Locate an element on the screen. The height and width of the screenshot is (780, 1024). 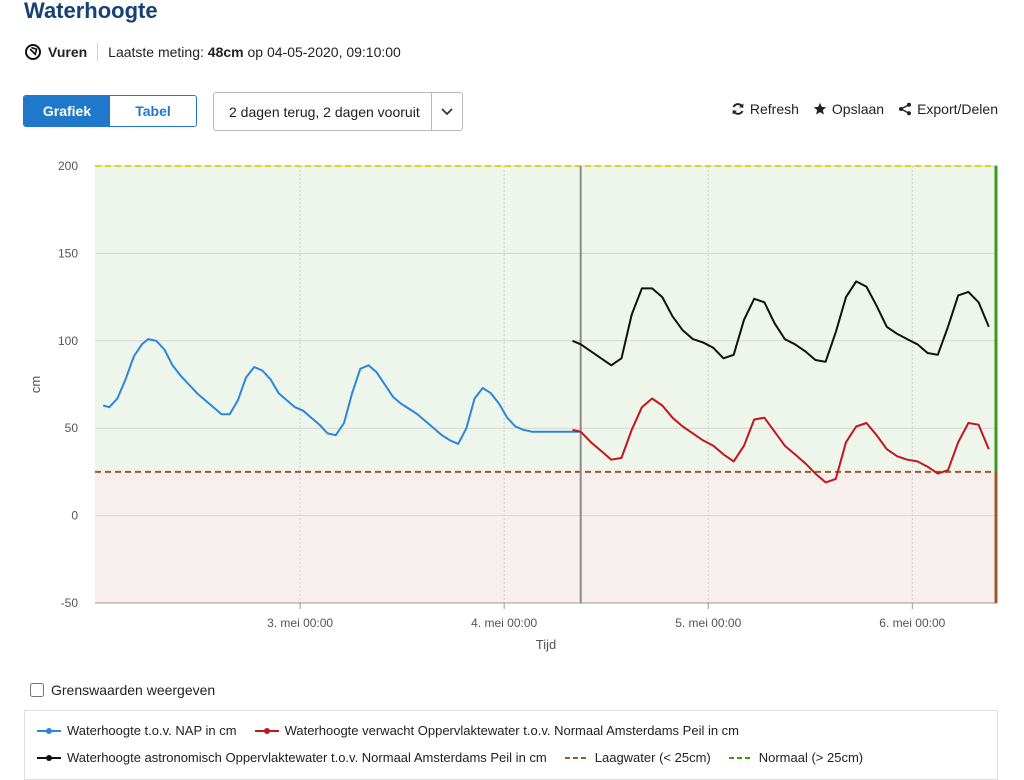
y-tick-label: 200 is located at coordinates (68, 166).